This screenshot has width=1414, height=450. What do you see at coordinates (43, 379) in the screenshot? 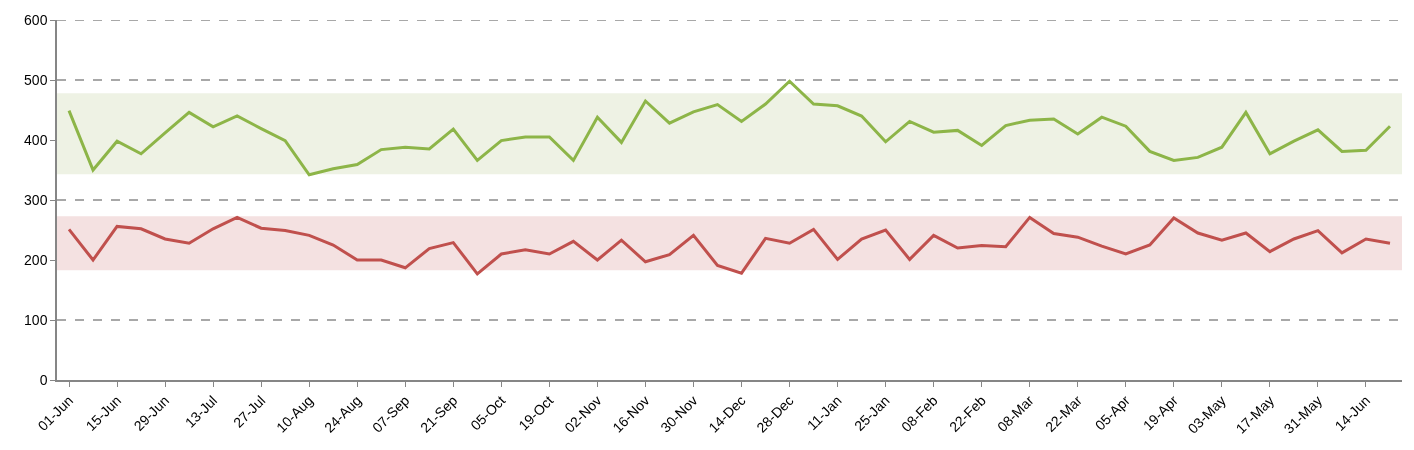
I see `y-tick-label: 0` at bounding box center [43, 379].